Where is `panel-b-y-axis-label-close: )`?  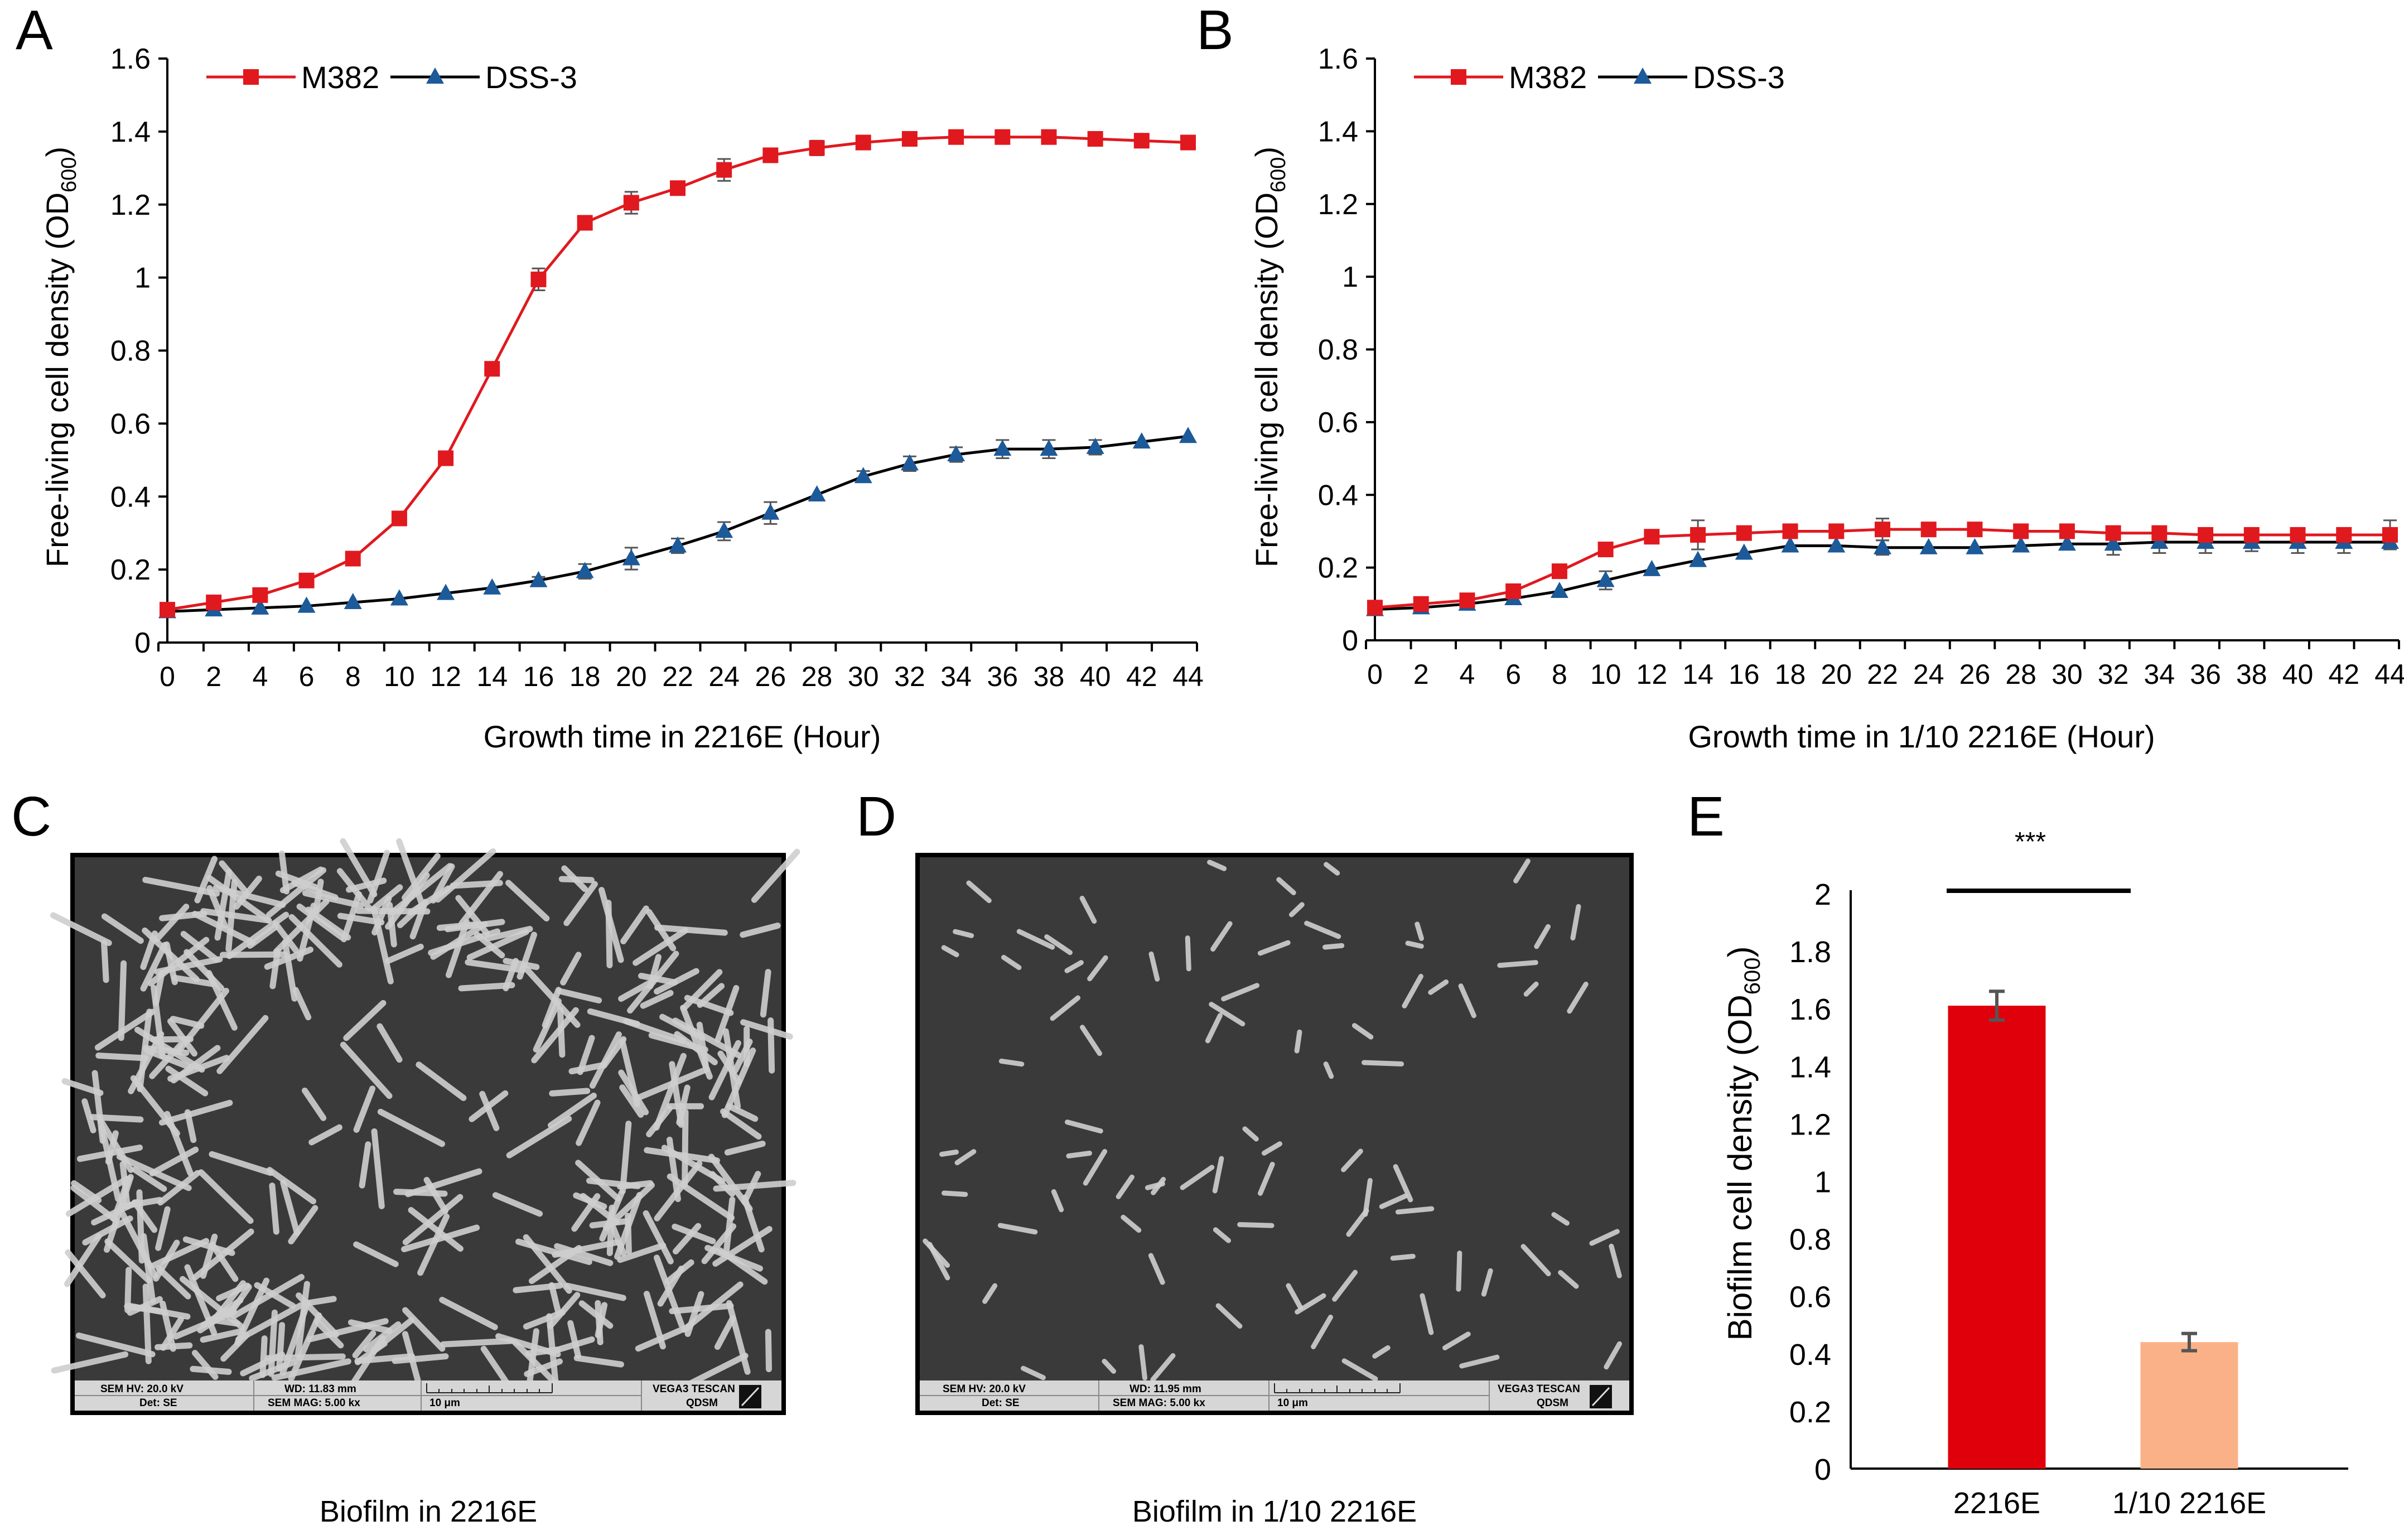
panel-b-y-axis-label-close: ) is located at coordinates (1266, 152).